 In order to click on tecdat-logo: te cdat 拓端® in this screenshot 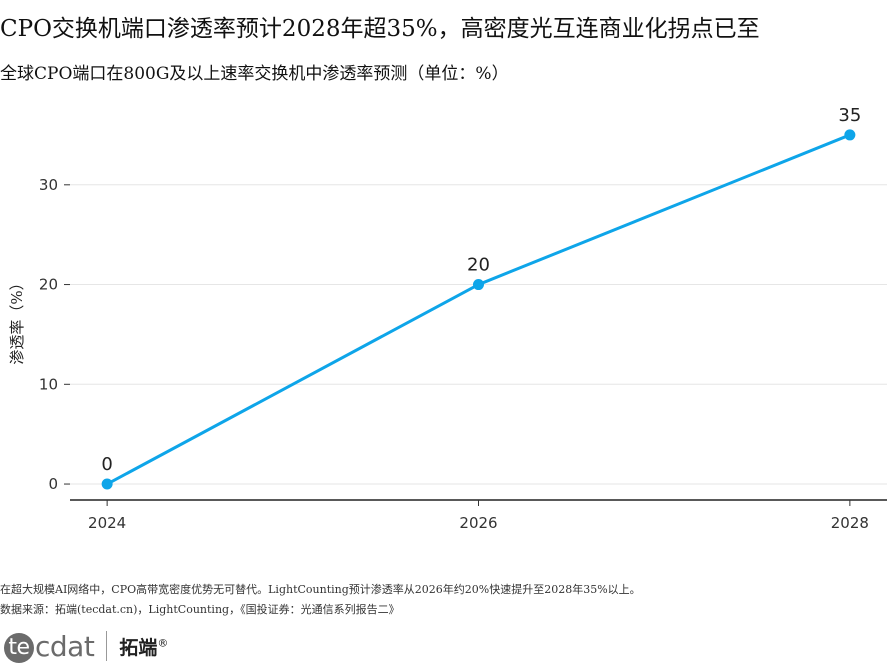, I will do `click(86, 646)`.